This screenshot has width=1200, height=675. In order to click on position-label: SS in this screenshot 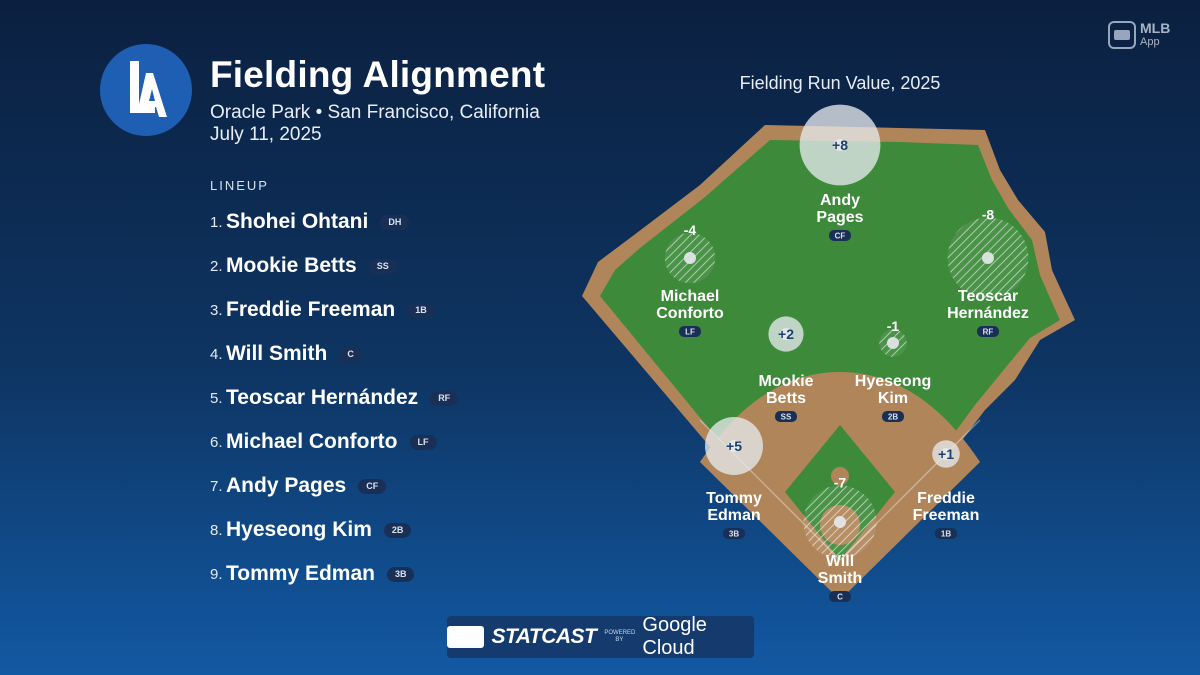, I will do `click(786, 417)`.